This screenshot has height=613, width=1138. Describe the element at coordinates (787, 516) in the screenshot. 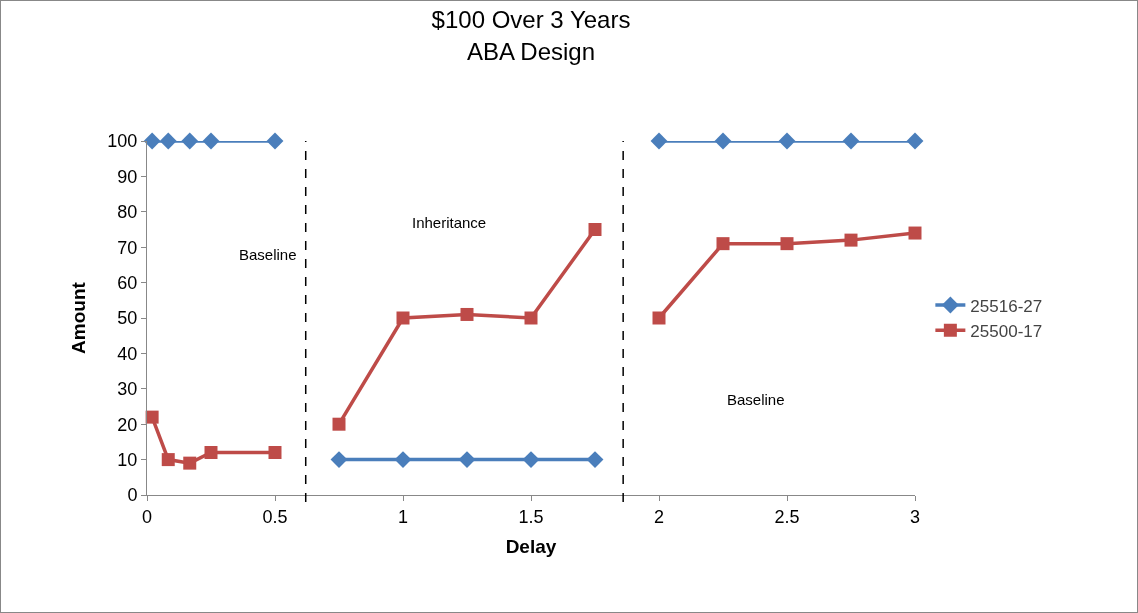

I see `x-tick-label: 2.5` at that location.